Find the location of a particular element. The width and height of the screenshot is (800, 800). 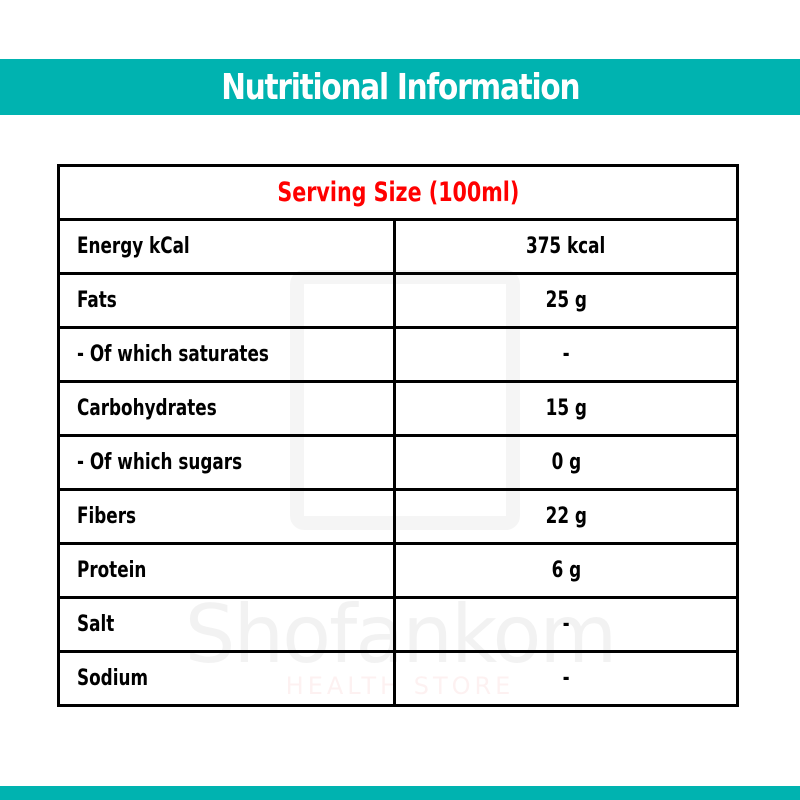

table-row: Protein 6 g is located at coordinates (398, 570).